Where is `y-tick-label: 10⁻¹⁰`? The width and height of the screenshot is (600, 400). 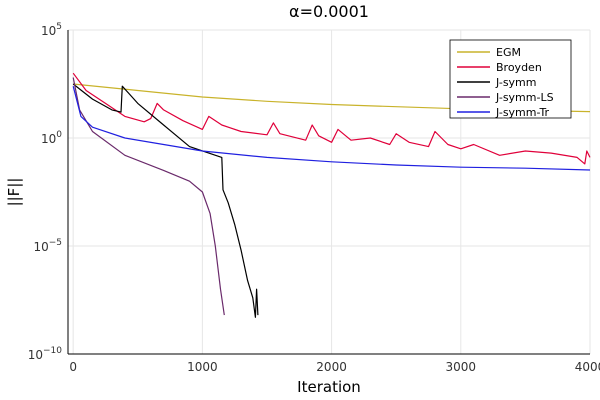
y-tick-label: 10⁻¹⁰ is located at coordinates (45, 354).